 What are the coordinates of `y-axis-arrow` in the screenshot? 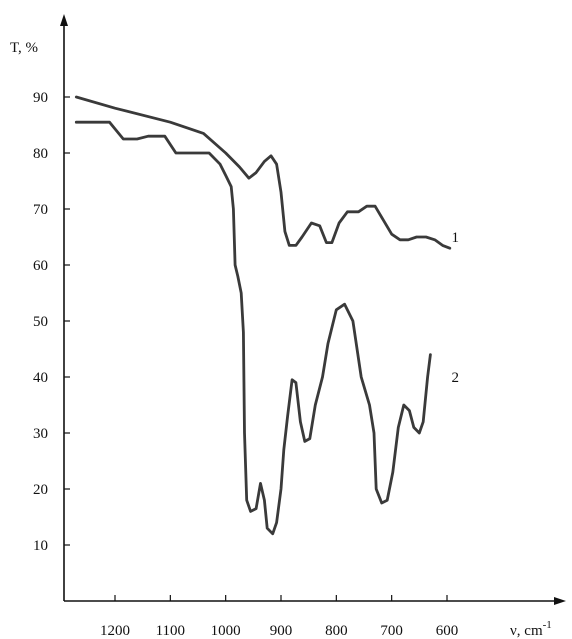 It's located at (64, 20).